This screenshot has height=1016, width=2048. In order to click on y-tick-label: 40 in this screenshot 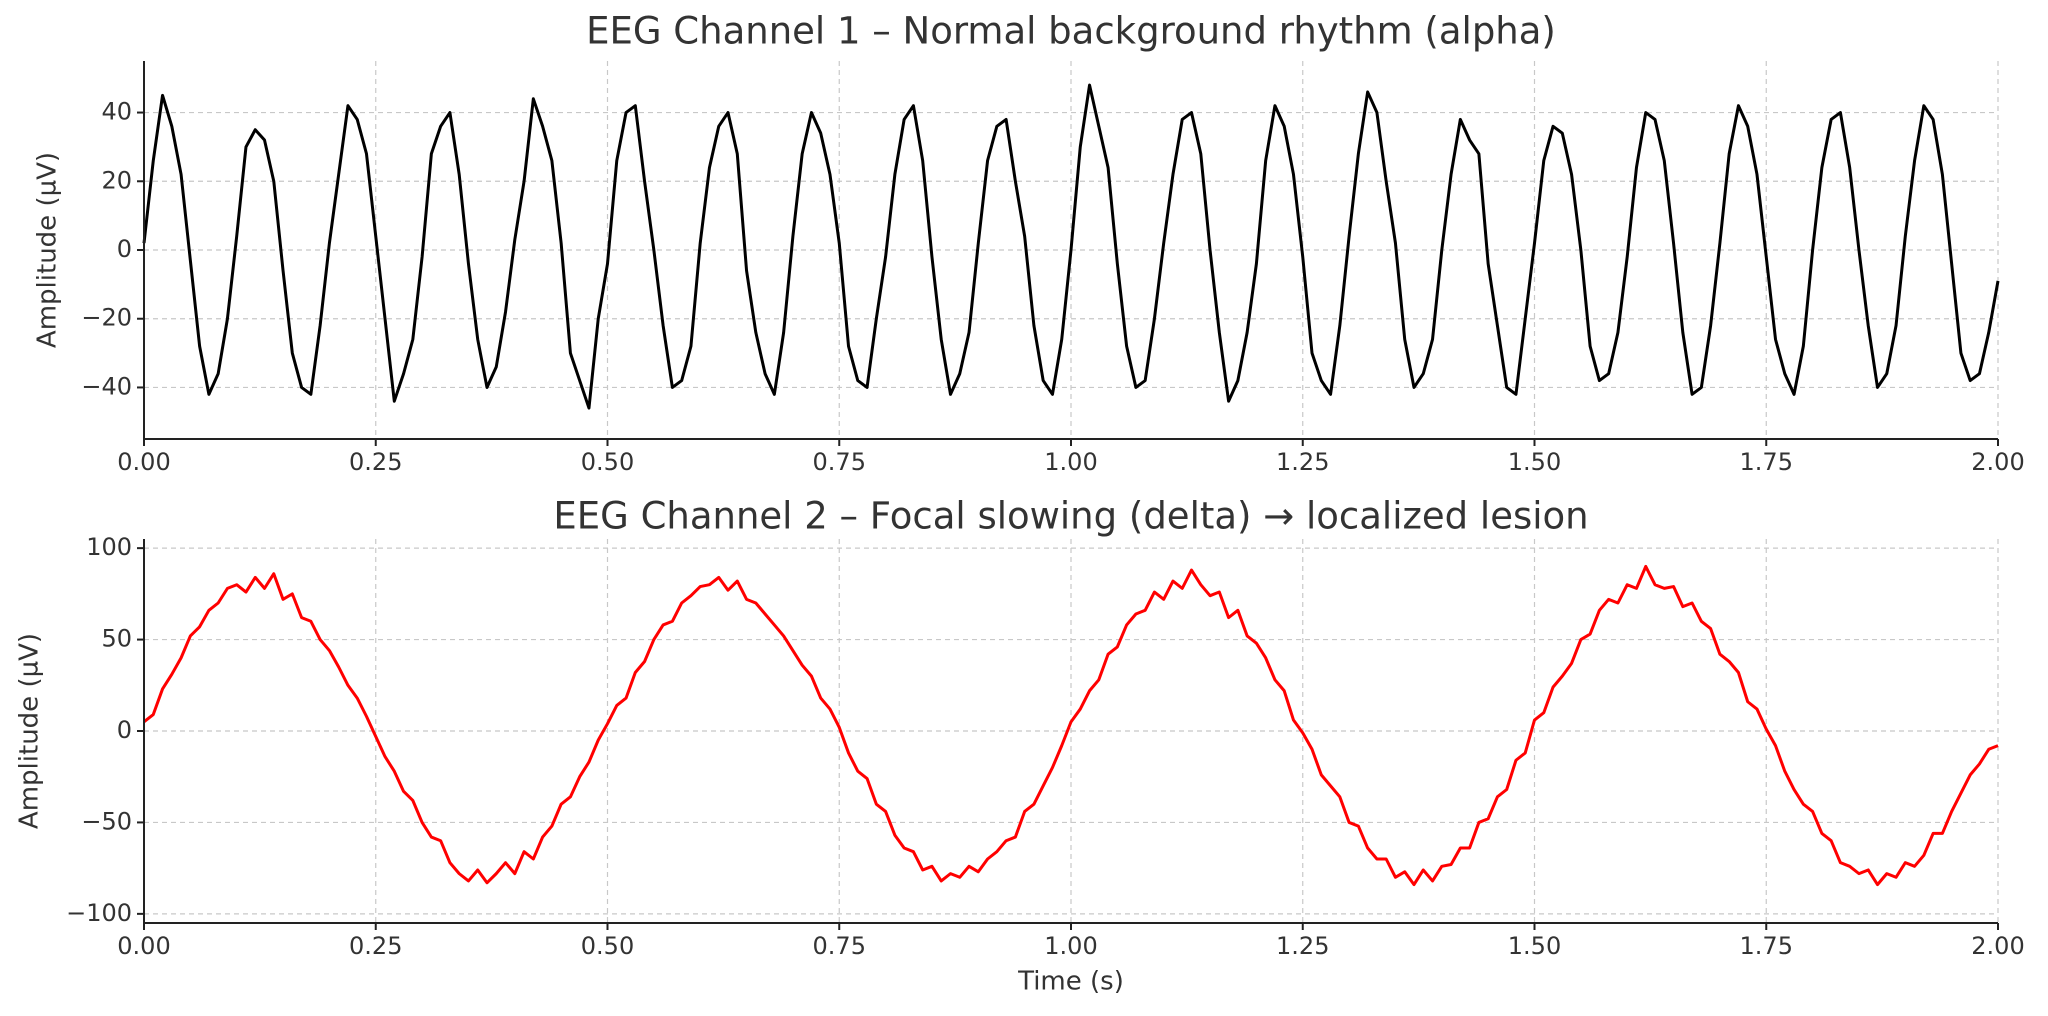, I will do `click(116, 112)`.